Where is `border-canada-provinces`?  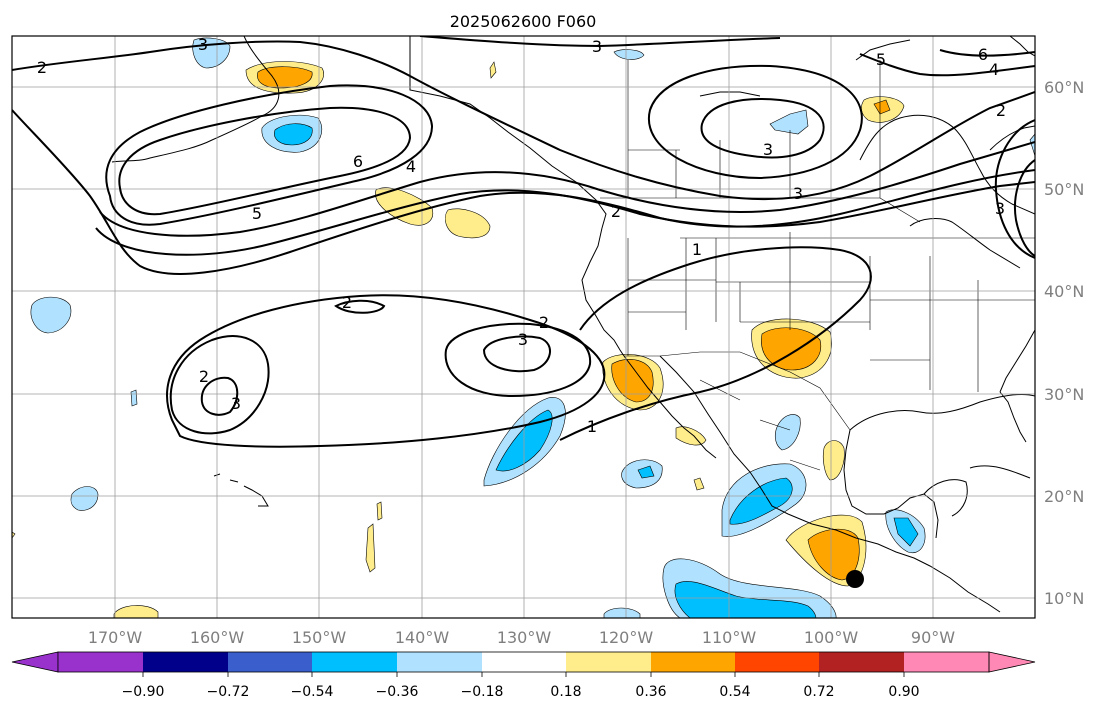 border-canada-provinces is located at coordinates (754, 129).